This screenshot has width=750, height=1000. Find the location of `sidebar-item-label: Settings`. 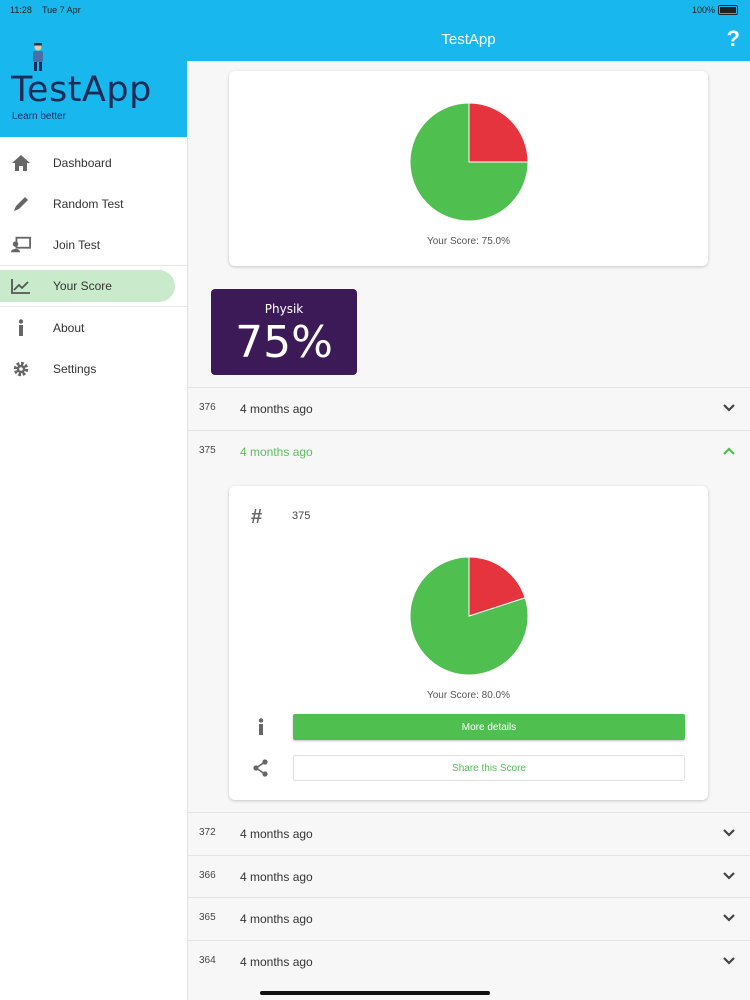

sidebar-item-label: Settings is located at coordinates (75, 368).